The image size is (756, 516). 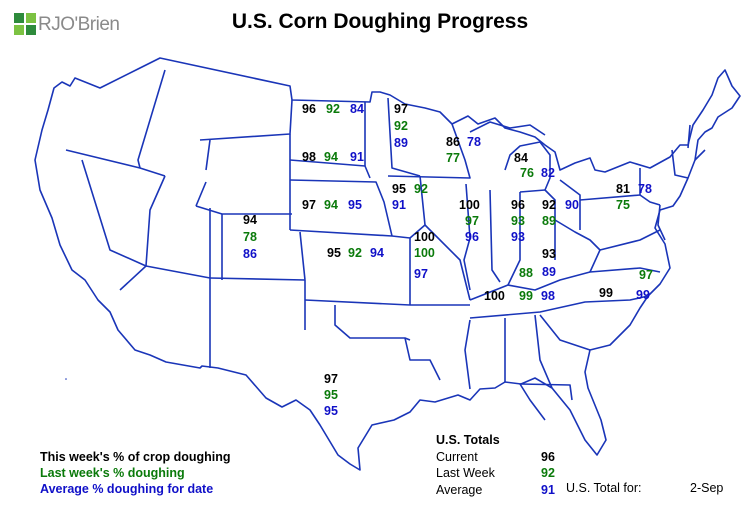 I want to click on ia-last-week: 92, so click(x=421, y=189).